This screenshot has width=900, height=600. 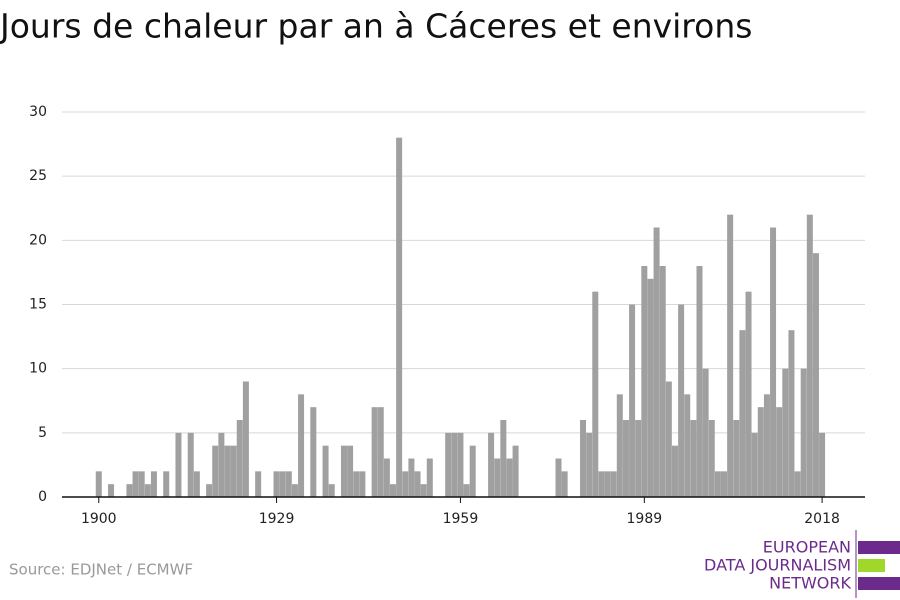 I want to click on x-tick-label: 1989, so click(x=645, y=519).